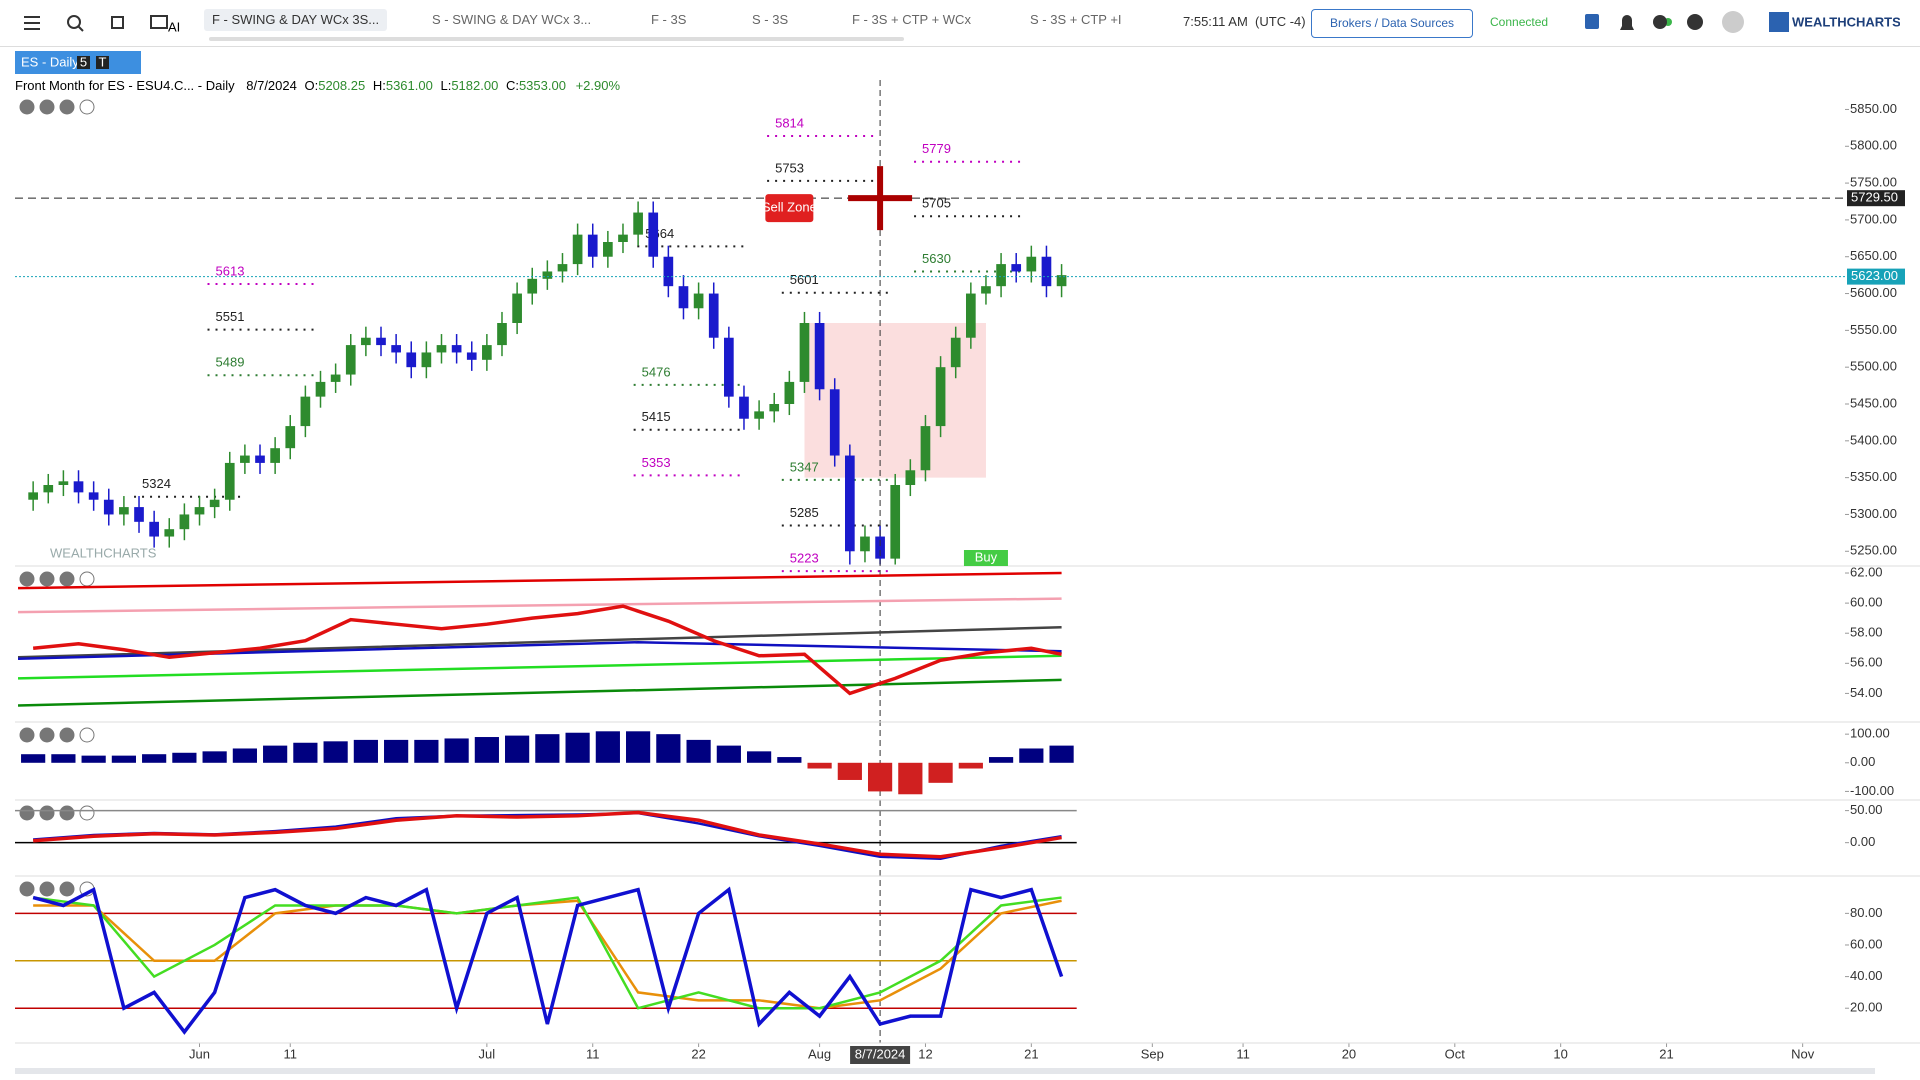 This screenshot has width=1920, height=1080. What do you see at coordinates (512, 85) in the screenshot?
I see `ohlc-label: C:` at bounding box center [512, 85].